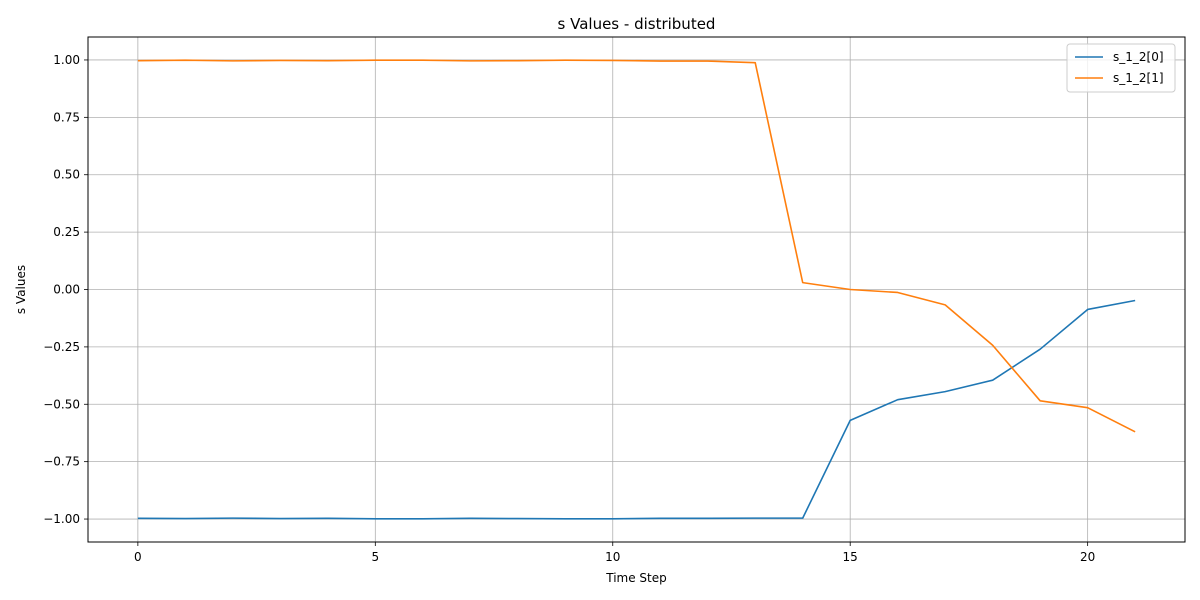  Describe the element at coordinates (61, 519) in the screenshot. I see `y-tick-label: −1.00` at that location.